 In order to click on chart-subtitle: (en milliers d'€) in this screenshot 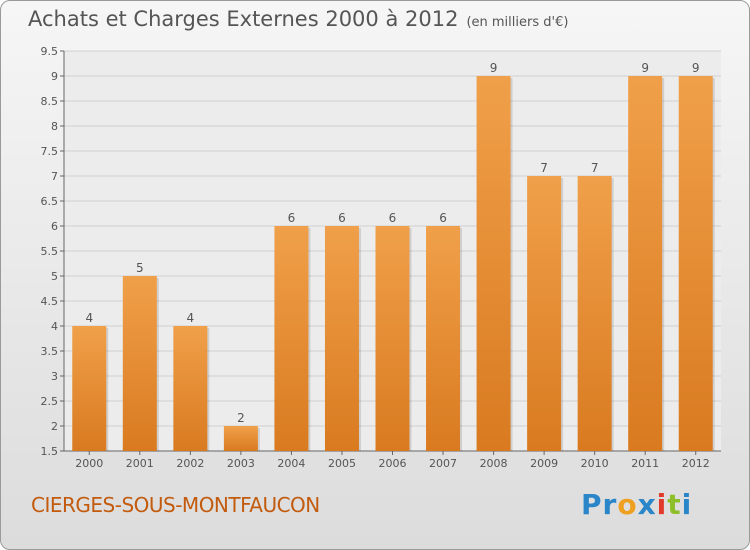, I will do `click(517, 22)`.